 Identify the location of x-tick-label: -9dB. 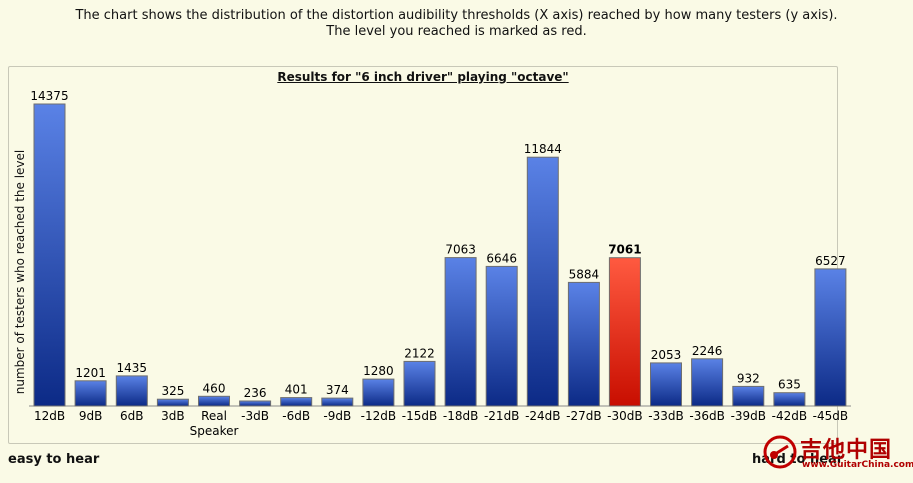
(337, 416).